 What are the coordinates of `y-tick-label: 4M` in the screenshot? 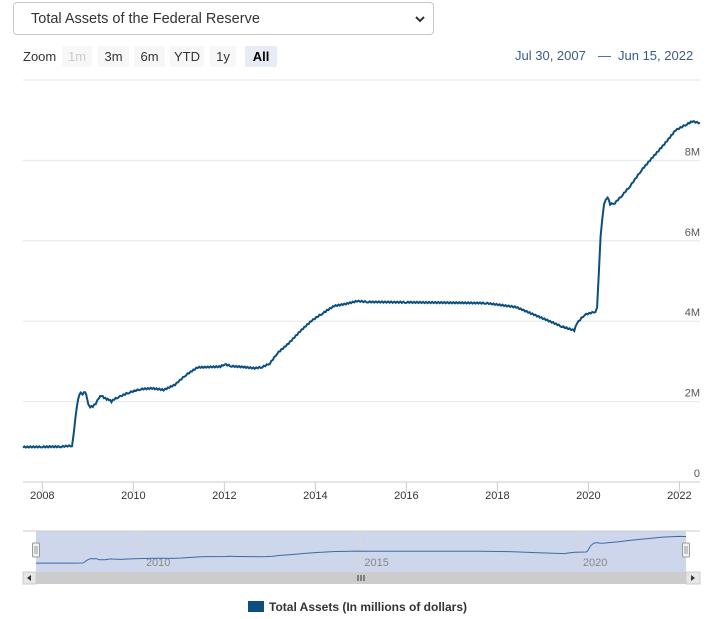 It's located at (692, 313).